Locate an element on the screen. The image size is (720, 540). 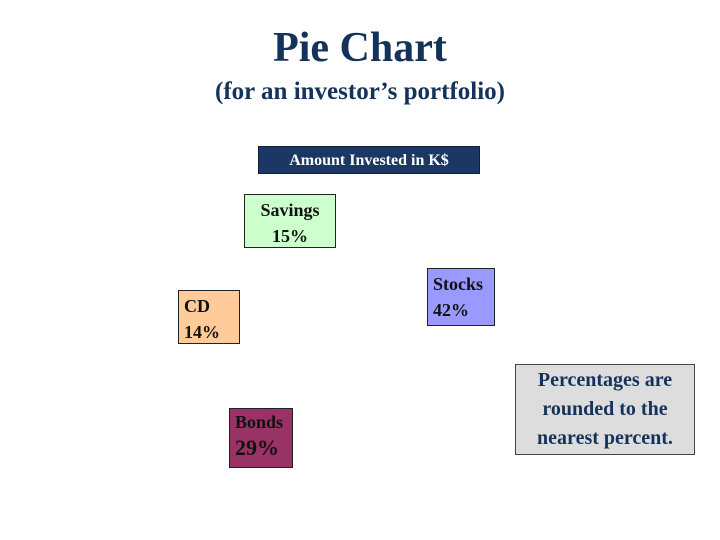
chart-title: Amount Invested in K$ is located at coordinates (369, 160).